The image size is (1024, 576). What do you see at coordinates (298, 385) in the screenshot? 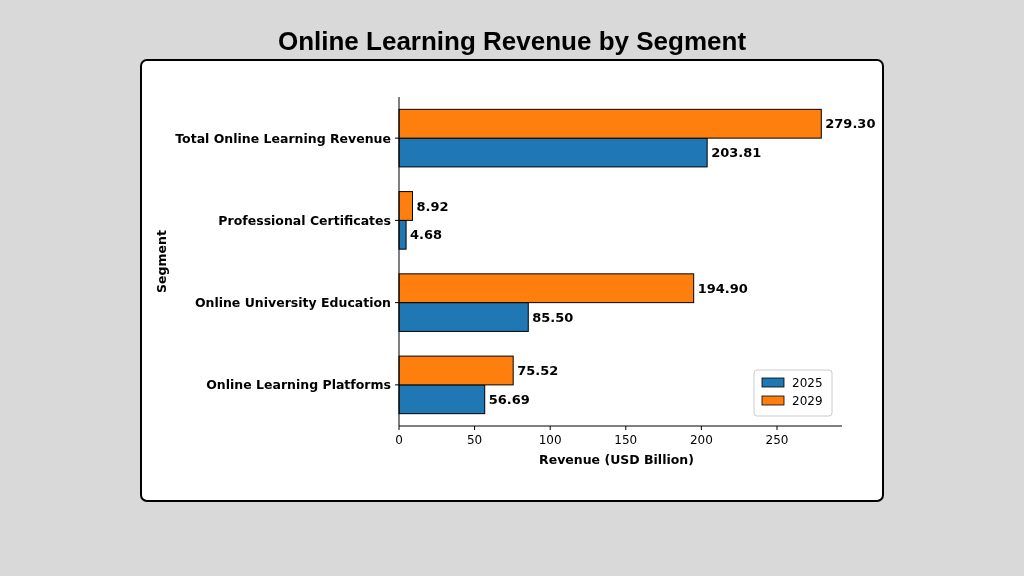
I see `y-tick-label: Online Learning Platforms` at bounding box center [298, 385].